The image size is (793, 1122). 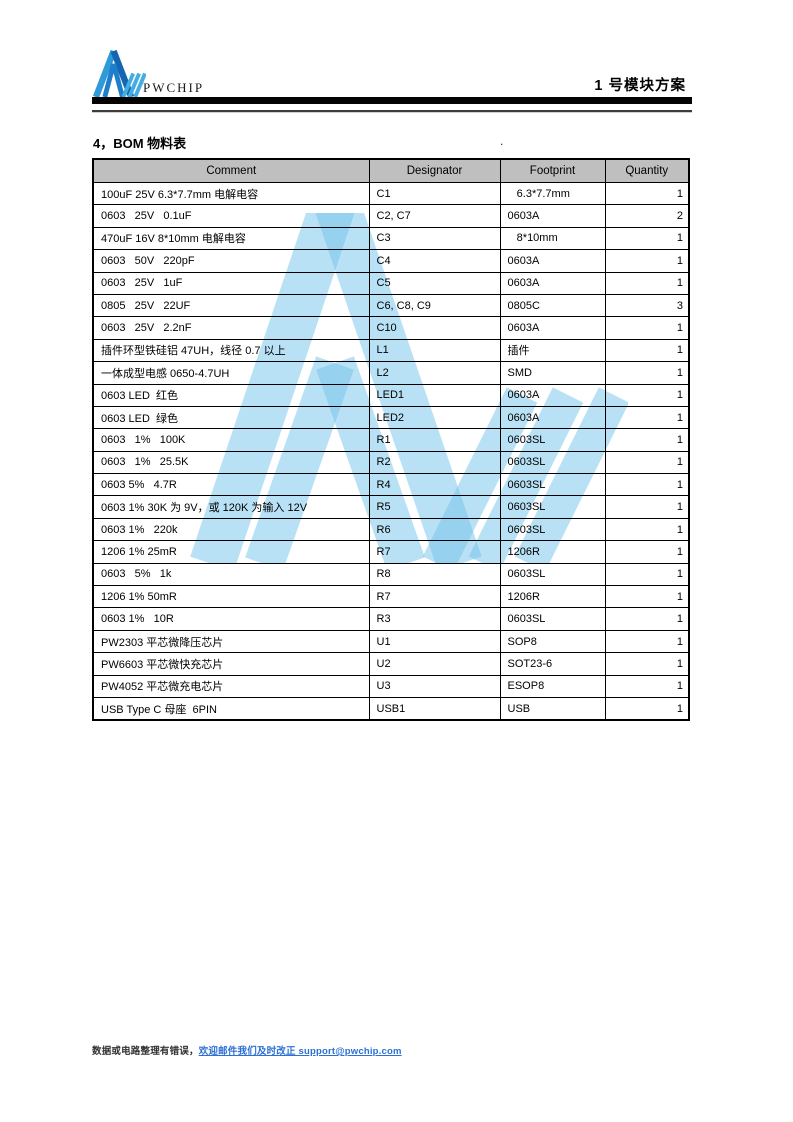 I want to click on column-header-quantity: Quantity, so click(x=647, y=170).